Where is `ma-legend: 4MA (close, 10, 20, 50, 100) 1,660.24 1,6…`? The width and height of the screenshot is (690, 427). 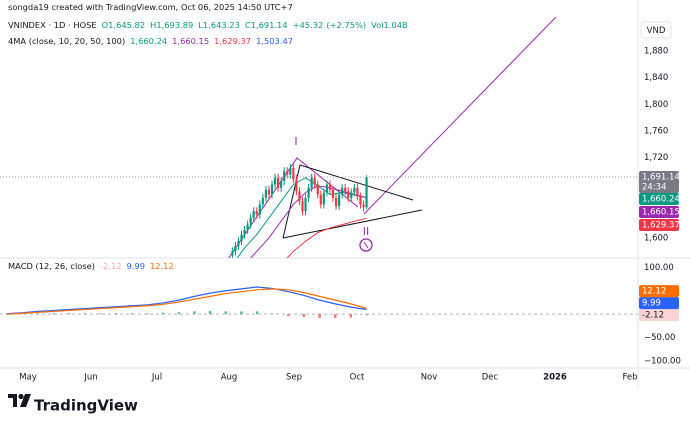 ma-legend: 4MA (close, 10, 20, 50, 100) 1,660.24 1,6… is located at coordinates (150, 41).